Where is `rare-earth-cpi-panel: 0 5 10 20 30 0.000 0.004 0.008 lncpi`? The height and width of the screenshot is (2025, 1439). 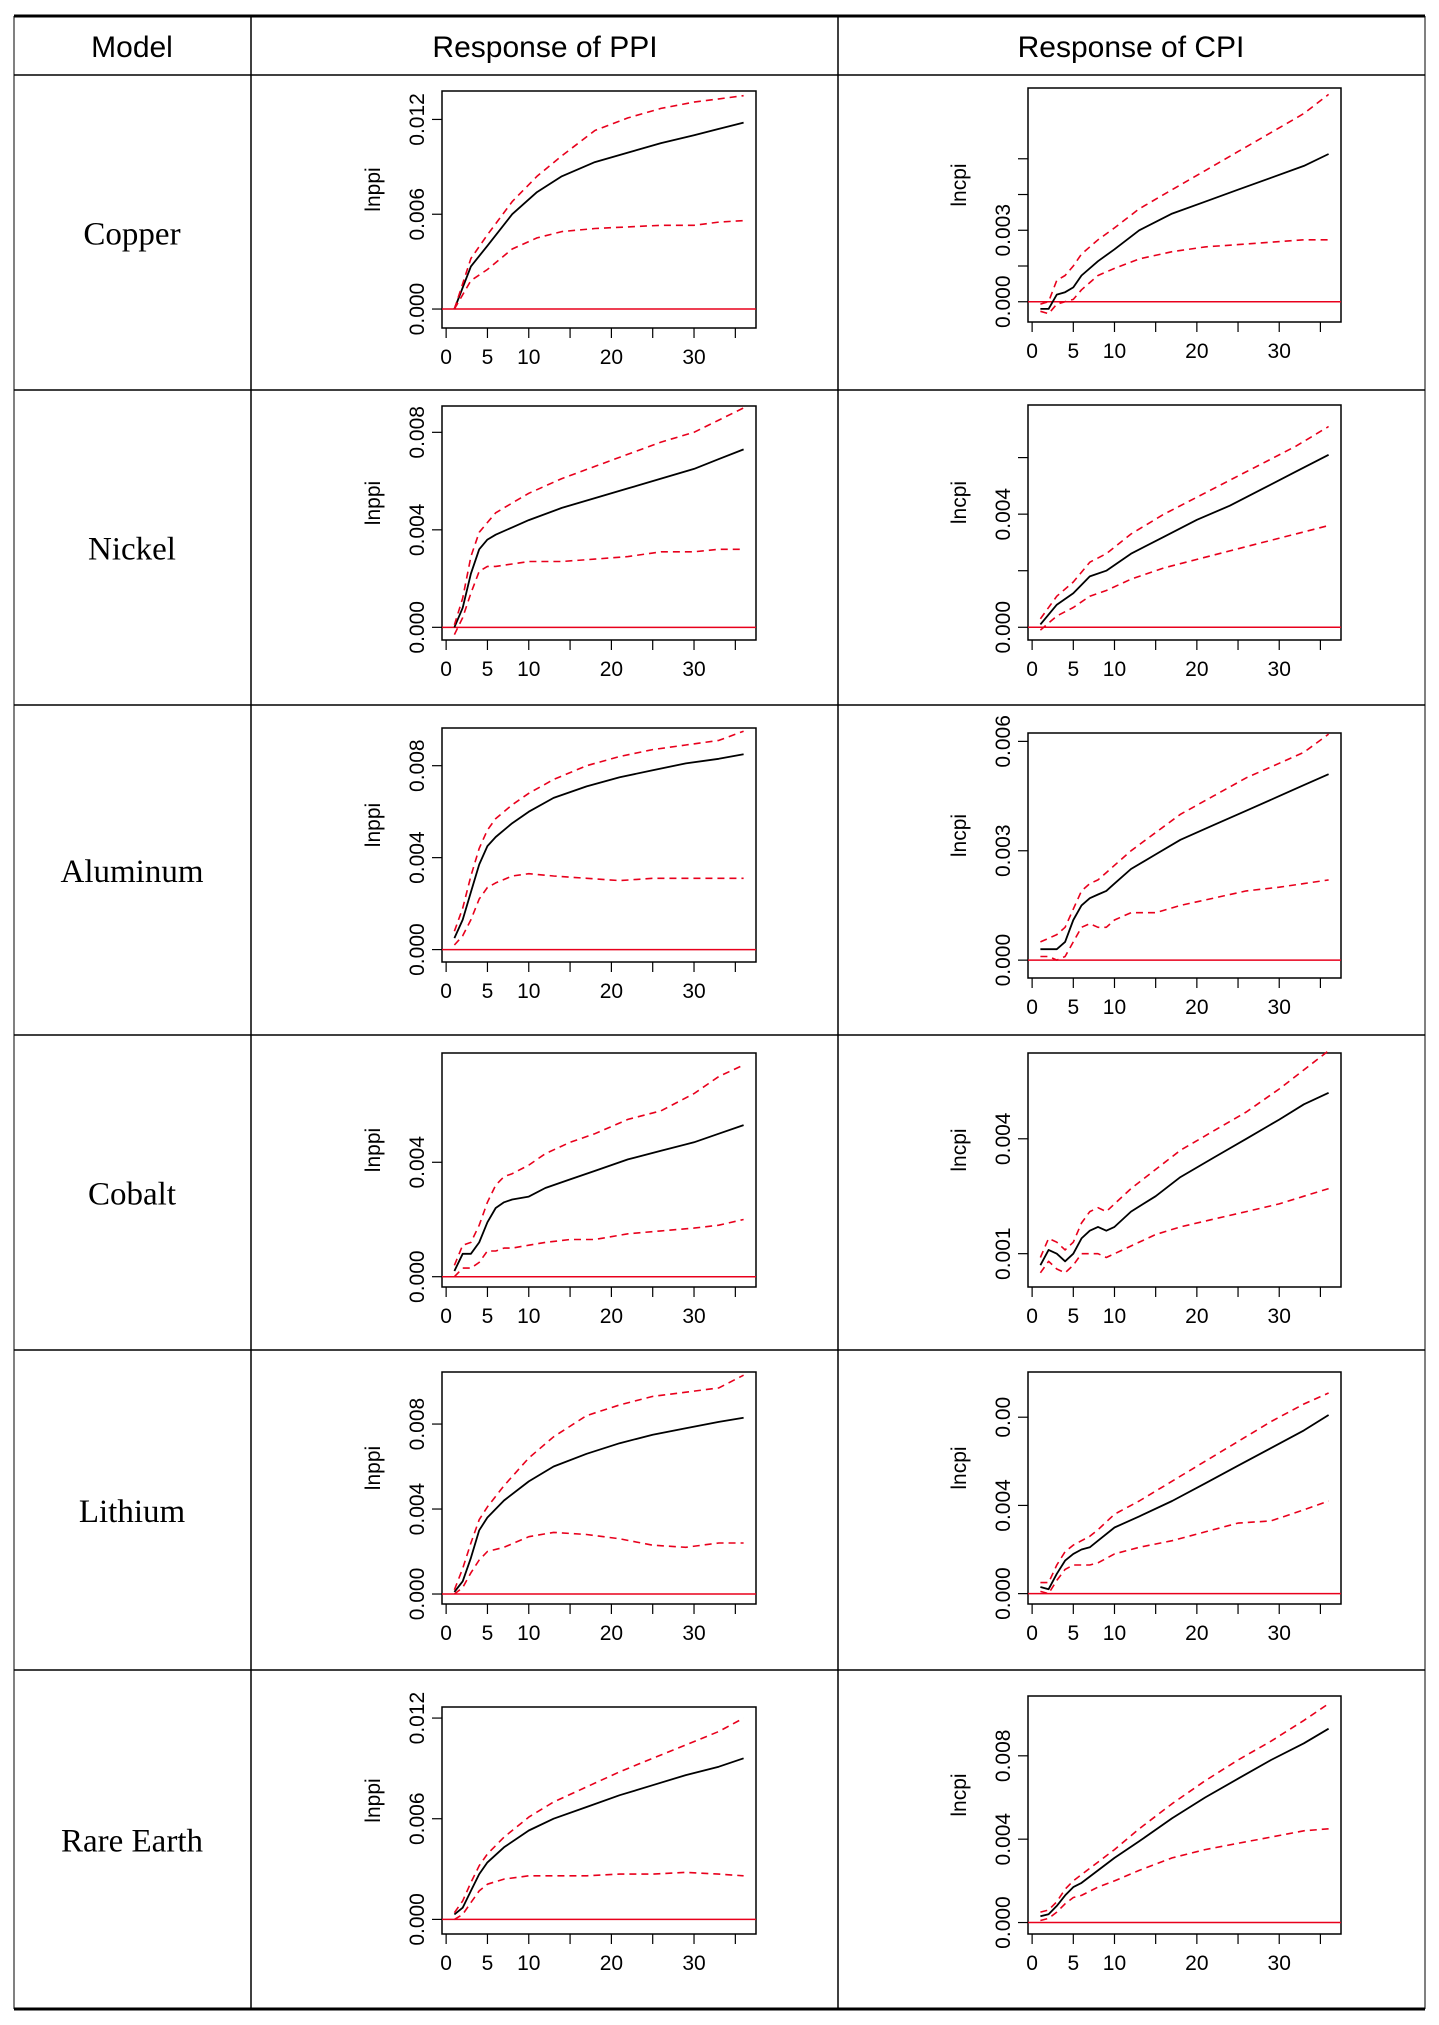 rare-earth-cpi-panel: 0 5 10 20 30 0.000 0.004 0.008 lncpi is located at coordinates (1145, 1835).